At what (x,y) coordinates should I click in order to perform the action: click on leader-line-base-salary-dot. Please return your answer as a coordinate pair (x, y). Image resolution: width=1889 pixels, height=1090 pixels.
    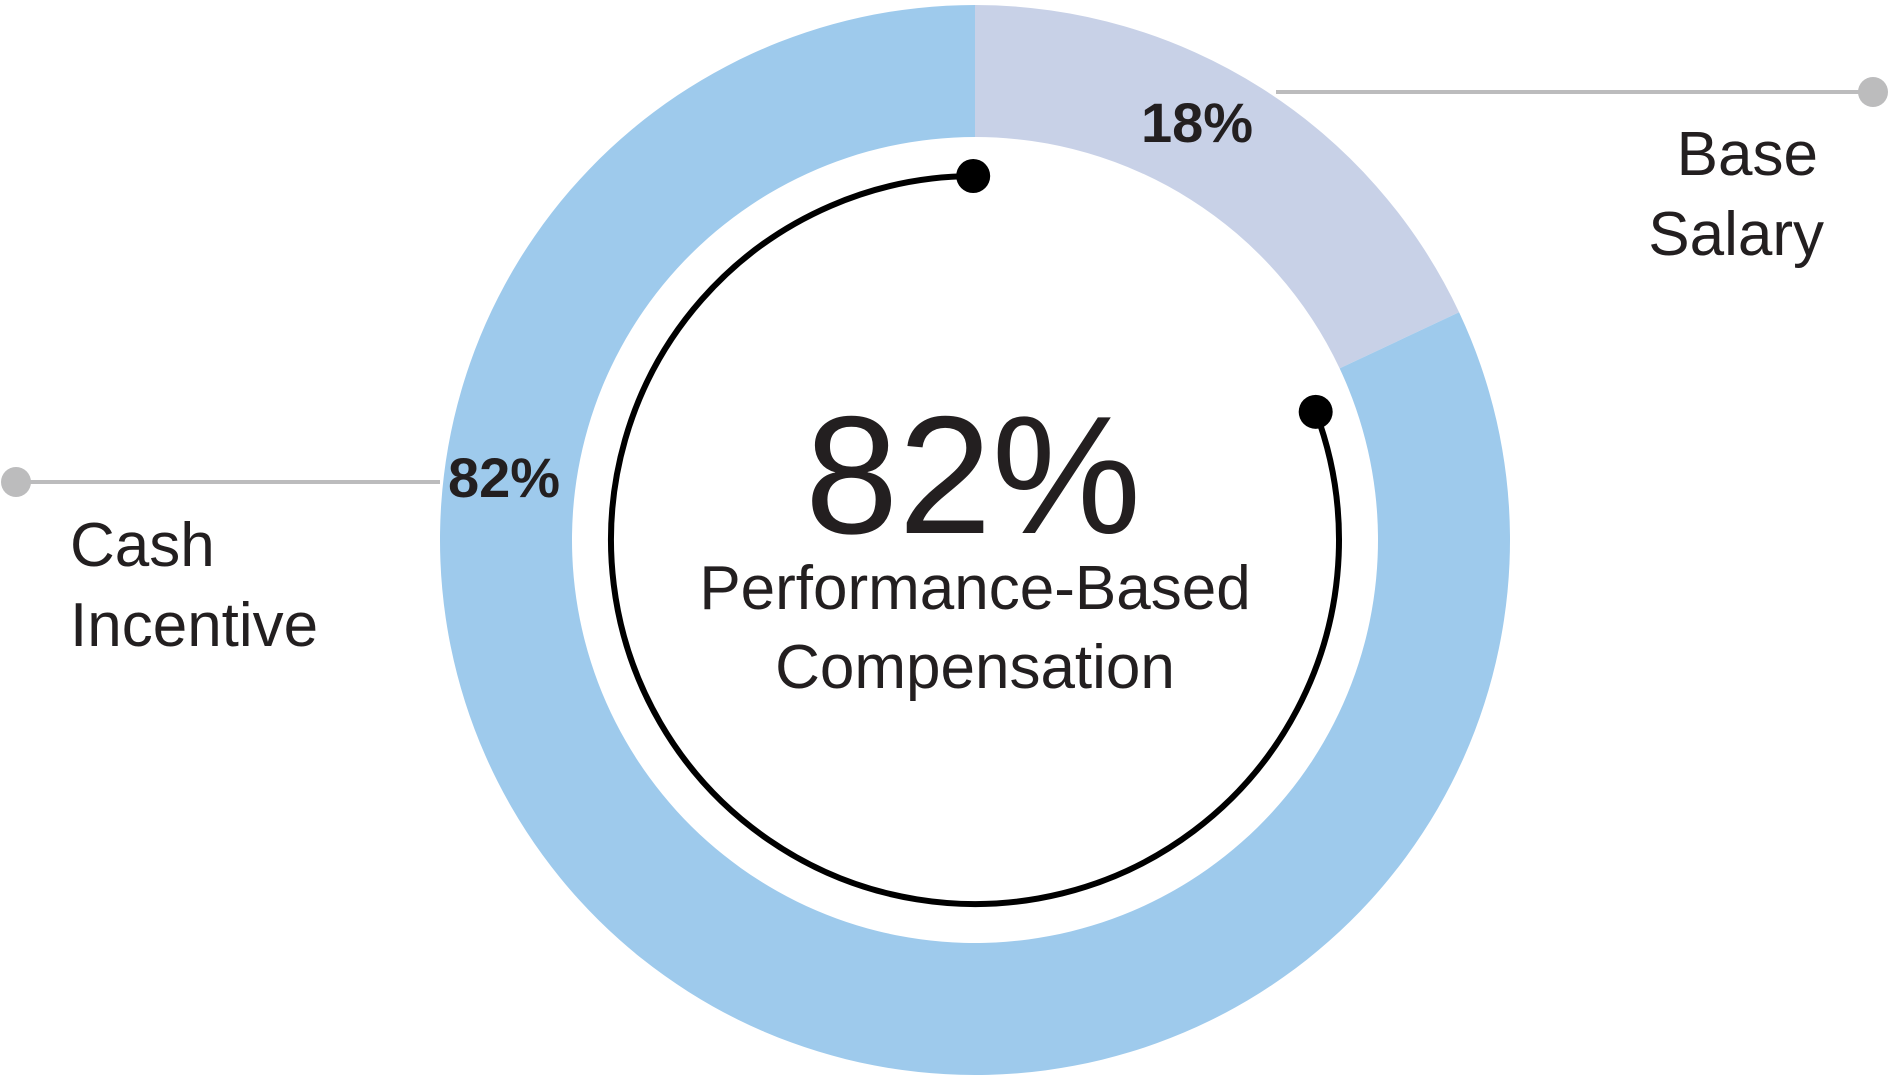
    Looking at the image, I should click on (1873, 92).